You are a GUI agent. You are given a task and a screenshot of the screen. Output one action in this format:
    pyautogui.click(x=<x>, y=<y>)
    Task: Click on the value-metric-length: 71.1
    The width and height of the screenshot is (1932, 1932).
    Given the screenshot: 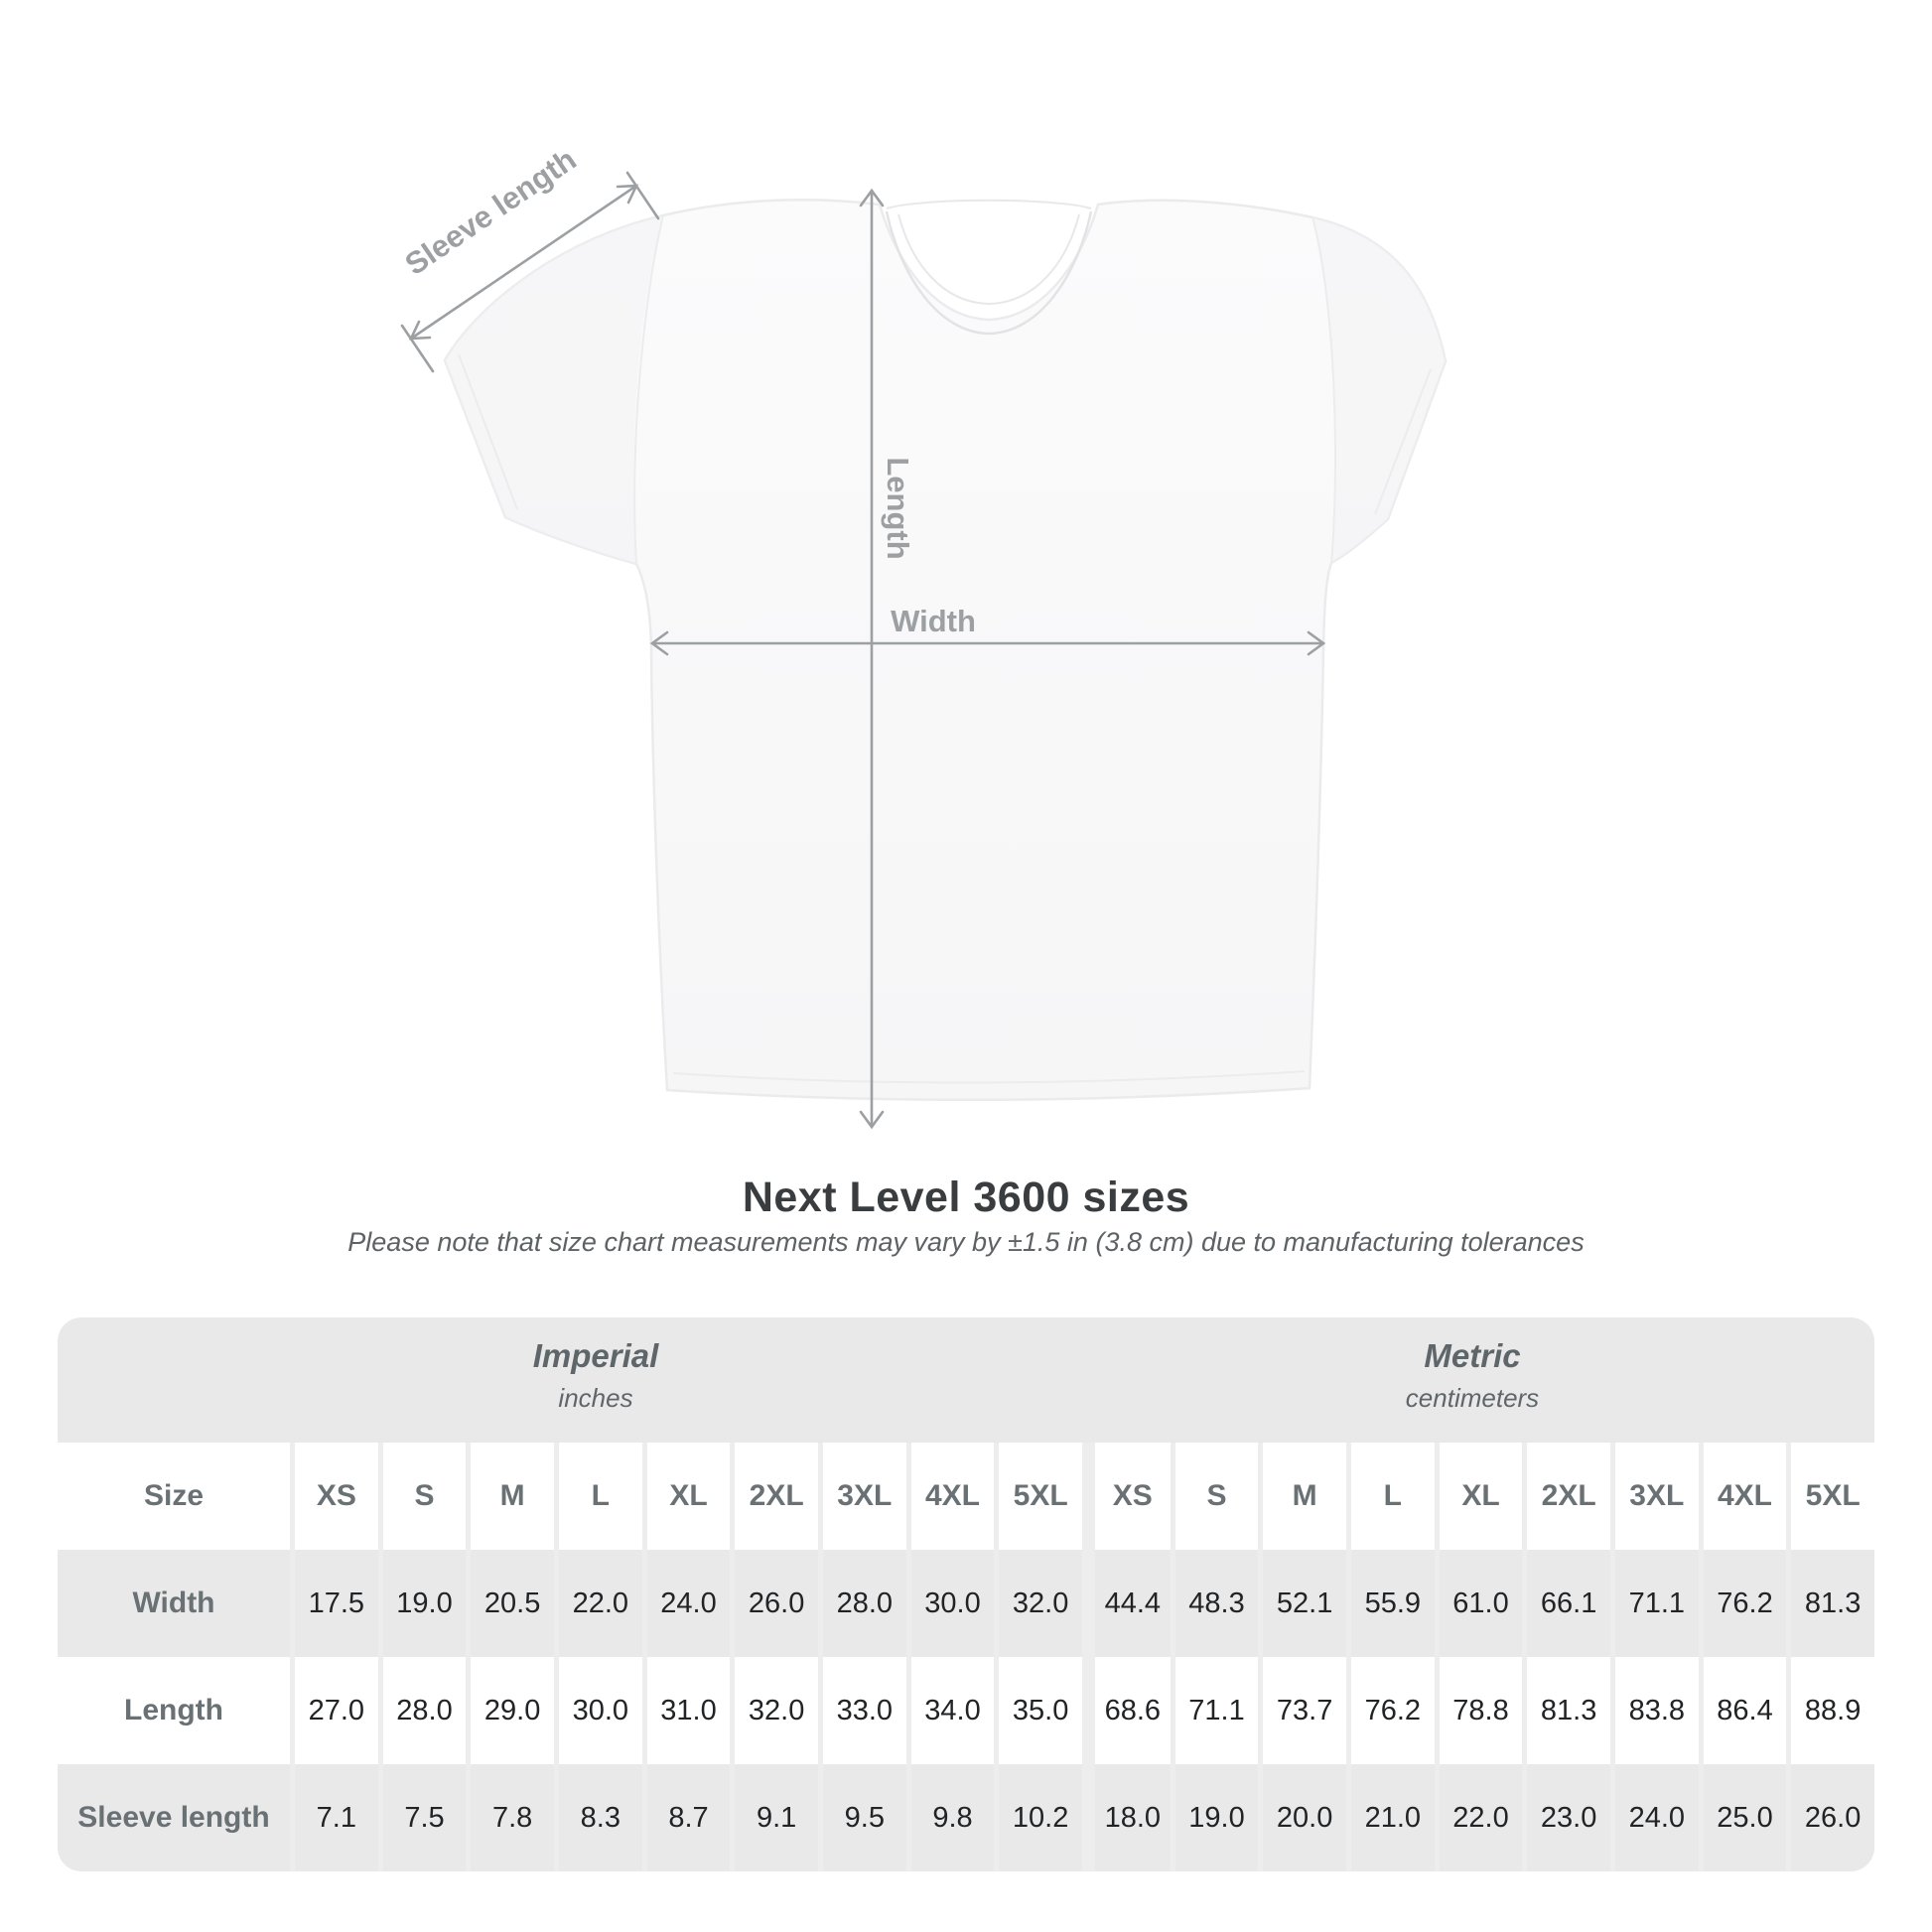 What is the action you would take?
    pyautogui.click(x=1215, y=1711)
    